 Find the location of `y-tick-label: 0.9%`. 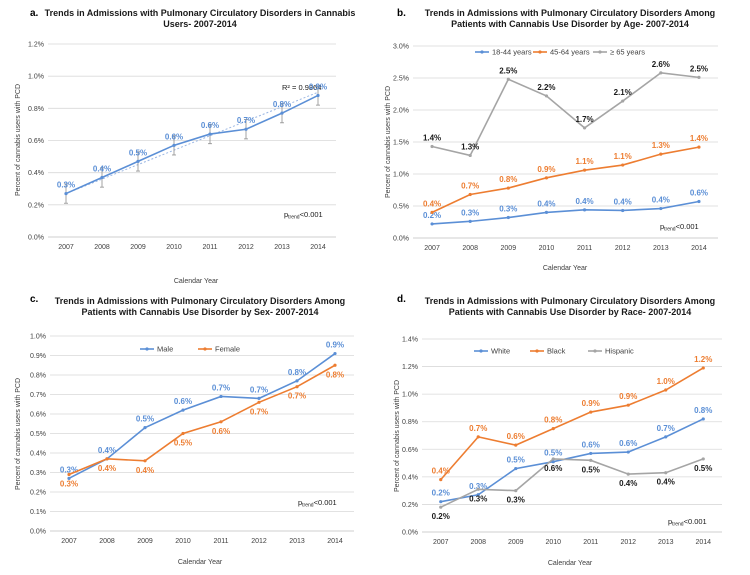

y-tick-label: 0.9% is located at coordinates (38, 356).